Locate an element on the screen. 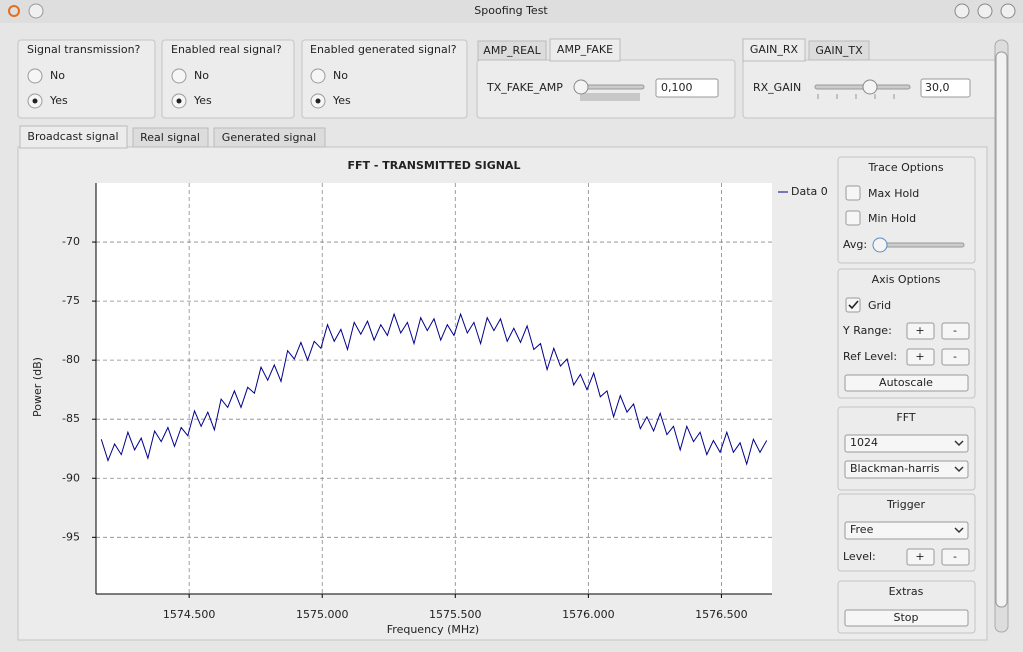 Image resolution: width=1023 pixels, height=652 pixels. row-label: Y Range: is located at coordinates (867, 330).